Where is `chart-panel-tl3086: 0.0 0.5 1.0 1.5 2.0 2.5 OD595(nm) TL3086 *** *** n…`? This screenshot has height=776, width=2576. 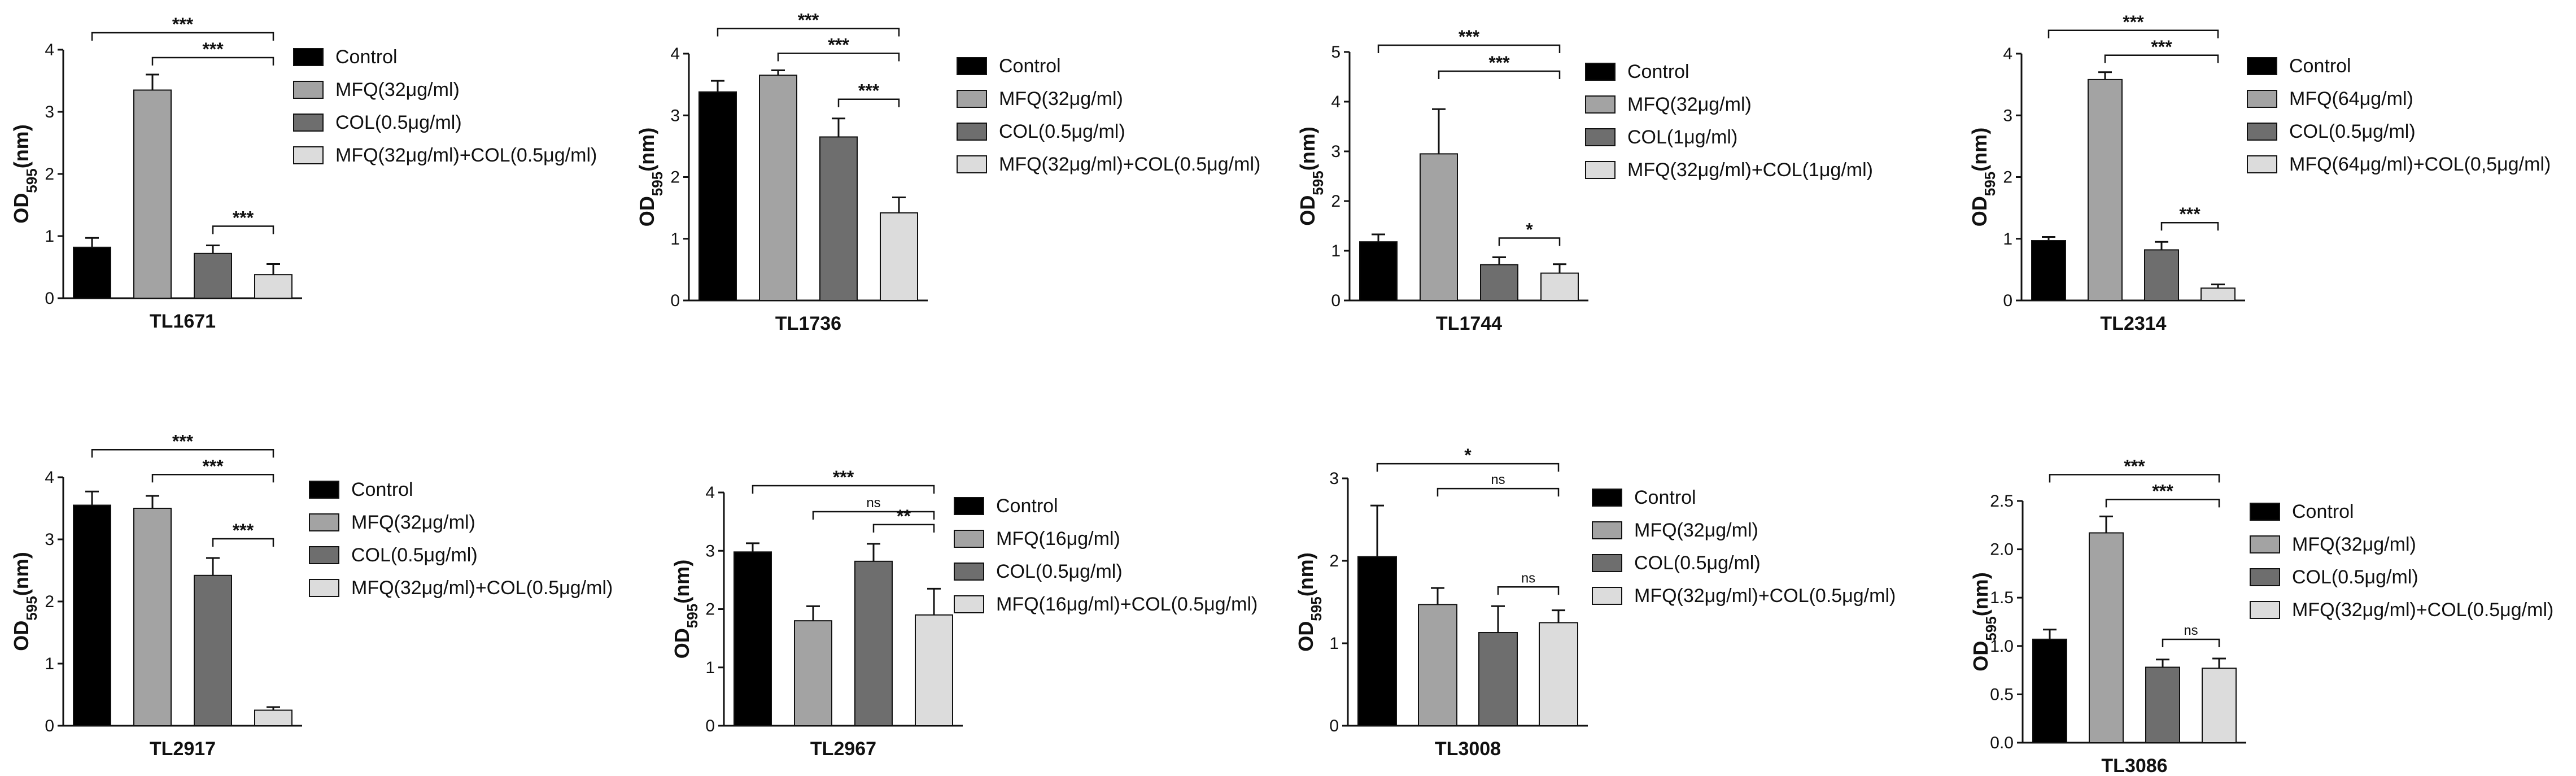
chart-panel-tl3086: 0.0 0.5 1.0 1.5 2.0 2.5 OD595(nm) TL3086 *** *** n… is located at coordinates (2261, 616).